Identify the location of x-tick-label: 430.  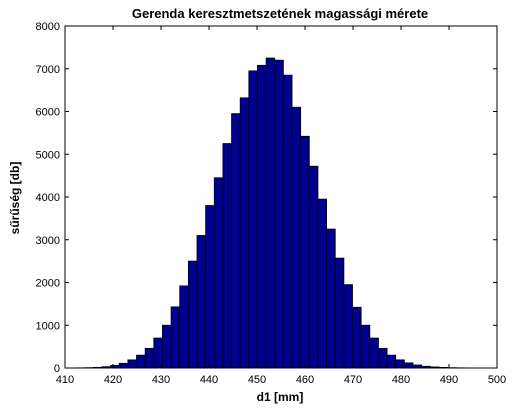
(161, 380).